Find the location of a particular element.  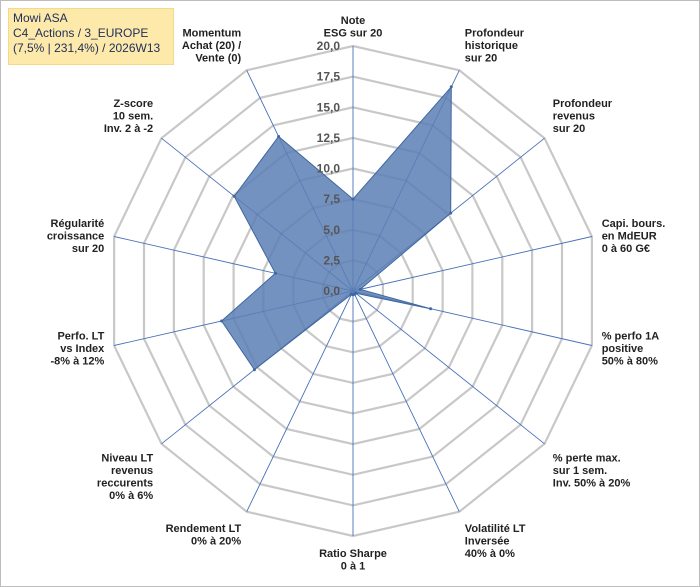

axis-label-5: % perfo 1A positive 50% à 80% is located at coordinates (631, 349).